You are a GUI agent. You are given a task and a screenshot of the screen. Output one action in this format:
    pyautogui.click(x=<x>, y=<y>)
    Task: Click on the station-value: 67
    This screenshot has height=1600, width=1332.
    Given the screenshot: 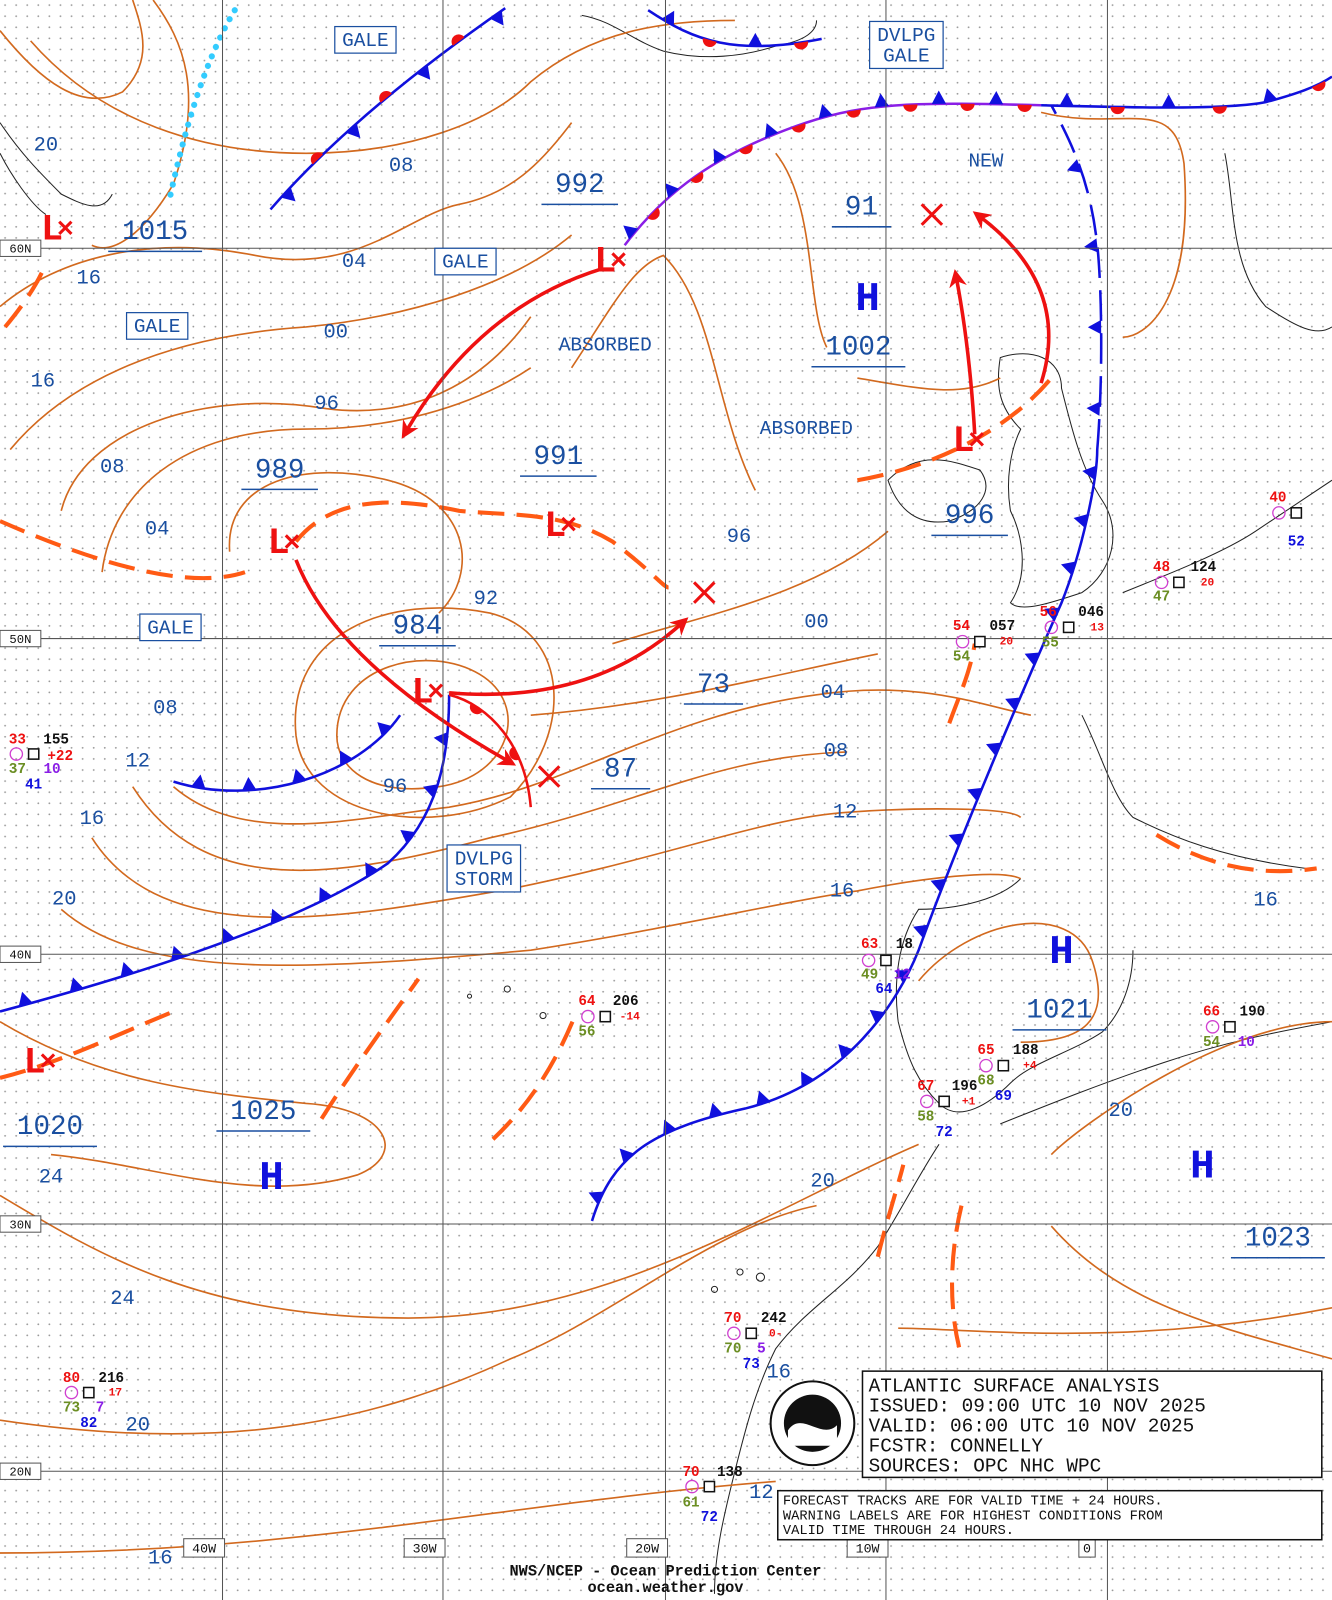 What is the action you would take?
    pyautogui.click(x=925, y=1087)
    